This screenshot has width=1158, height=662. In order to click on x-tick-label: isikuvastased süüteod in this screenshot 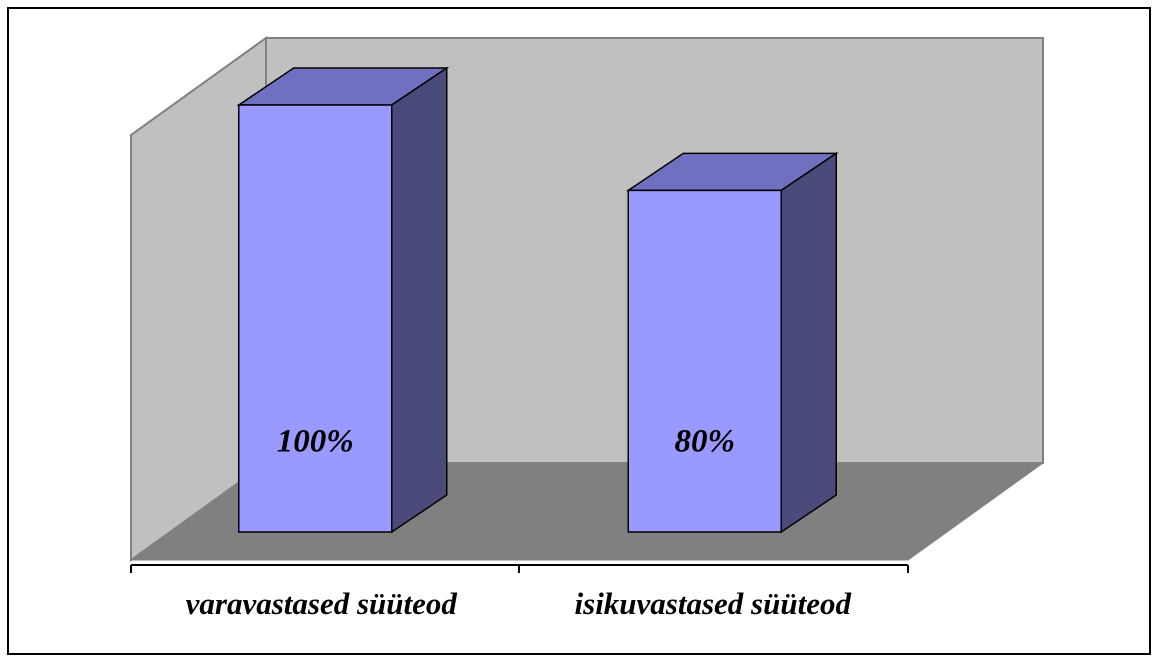, I will do `click(713, 603)`.